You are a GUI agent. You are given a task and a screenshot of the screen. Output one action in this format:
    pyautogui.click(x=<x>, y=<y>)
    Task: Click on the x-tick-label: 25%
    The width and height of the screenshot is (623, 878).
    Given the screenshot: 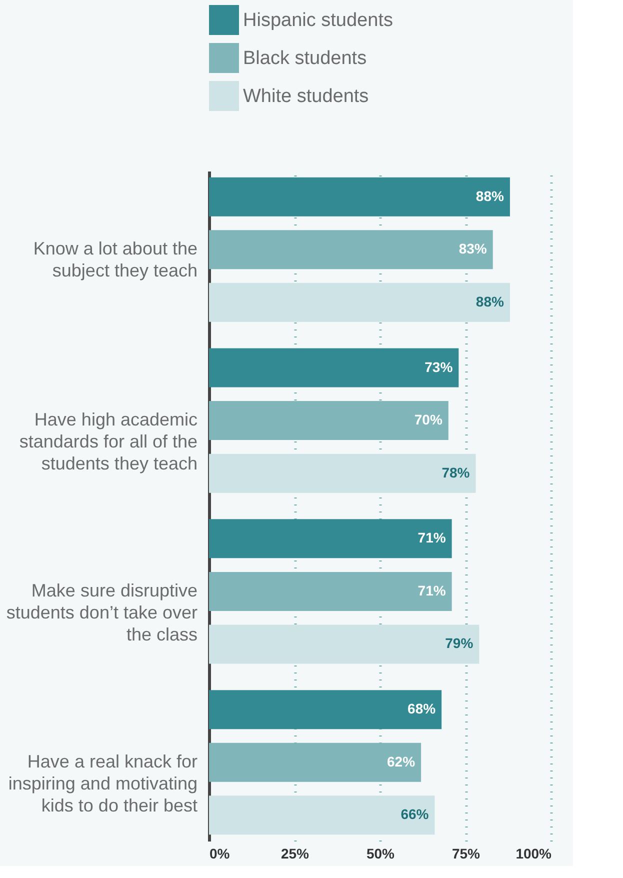 What is the action you would take?
    pyautogui.click(x=295, y=854)
    